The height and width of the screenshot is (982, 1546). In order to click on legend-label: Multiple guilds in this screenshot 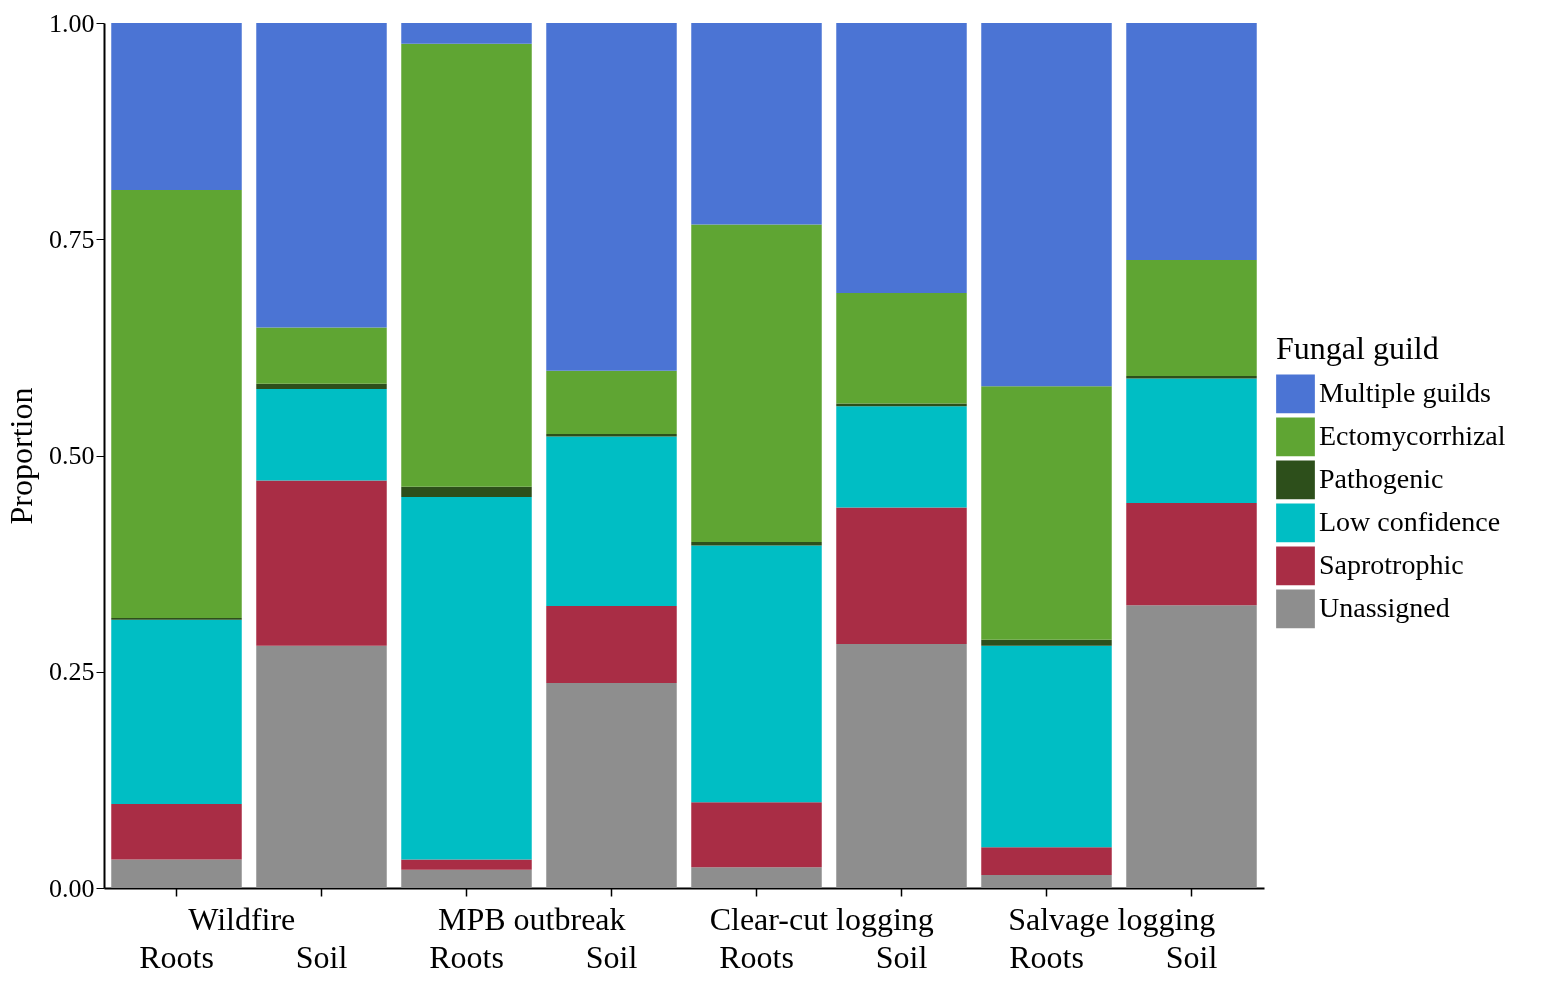, I will do `click(1405, 392)`.